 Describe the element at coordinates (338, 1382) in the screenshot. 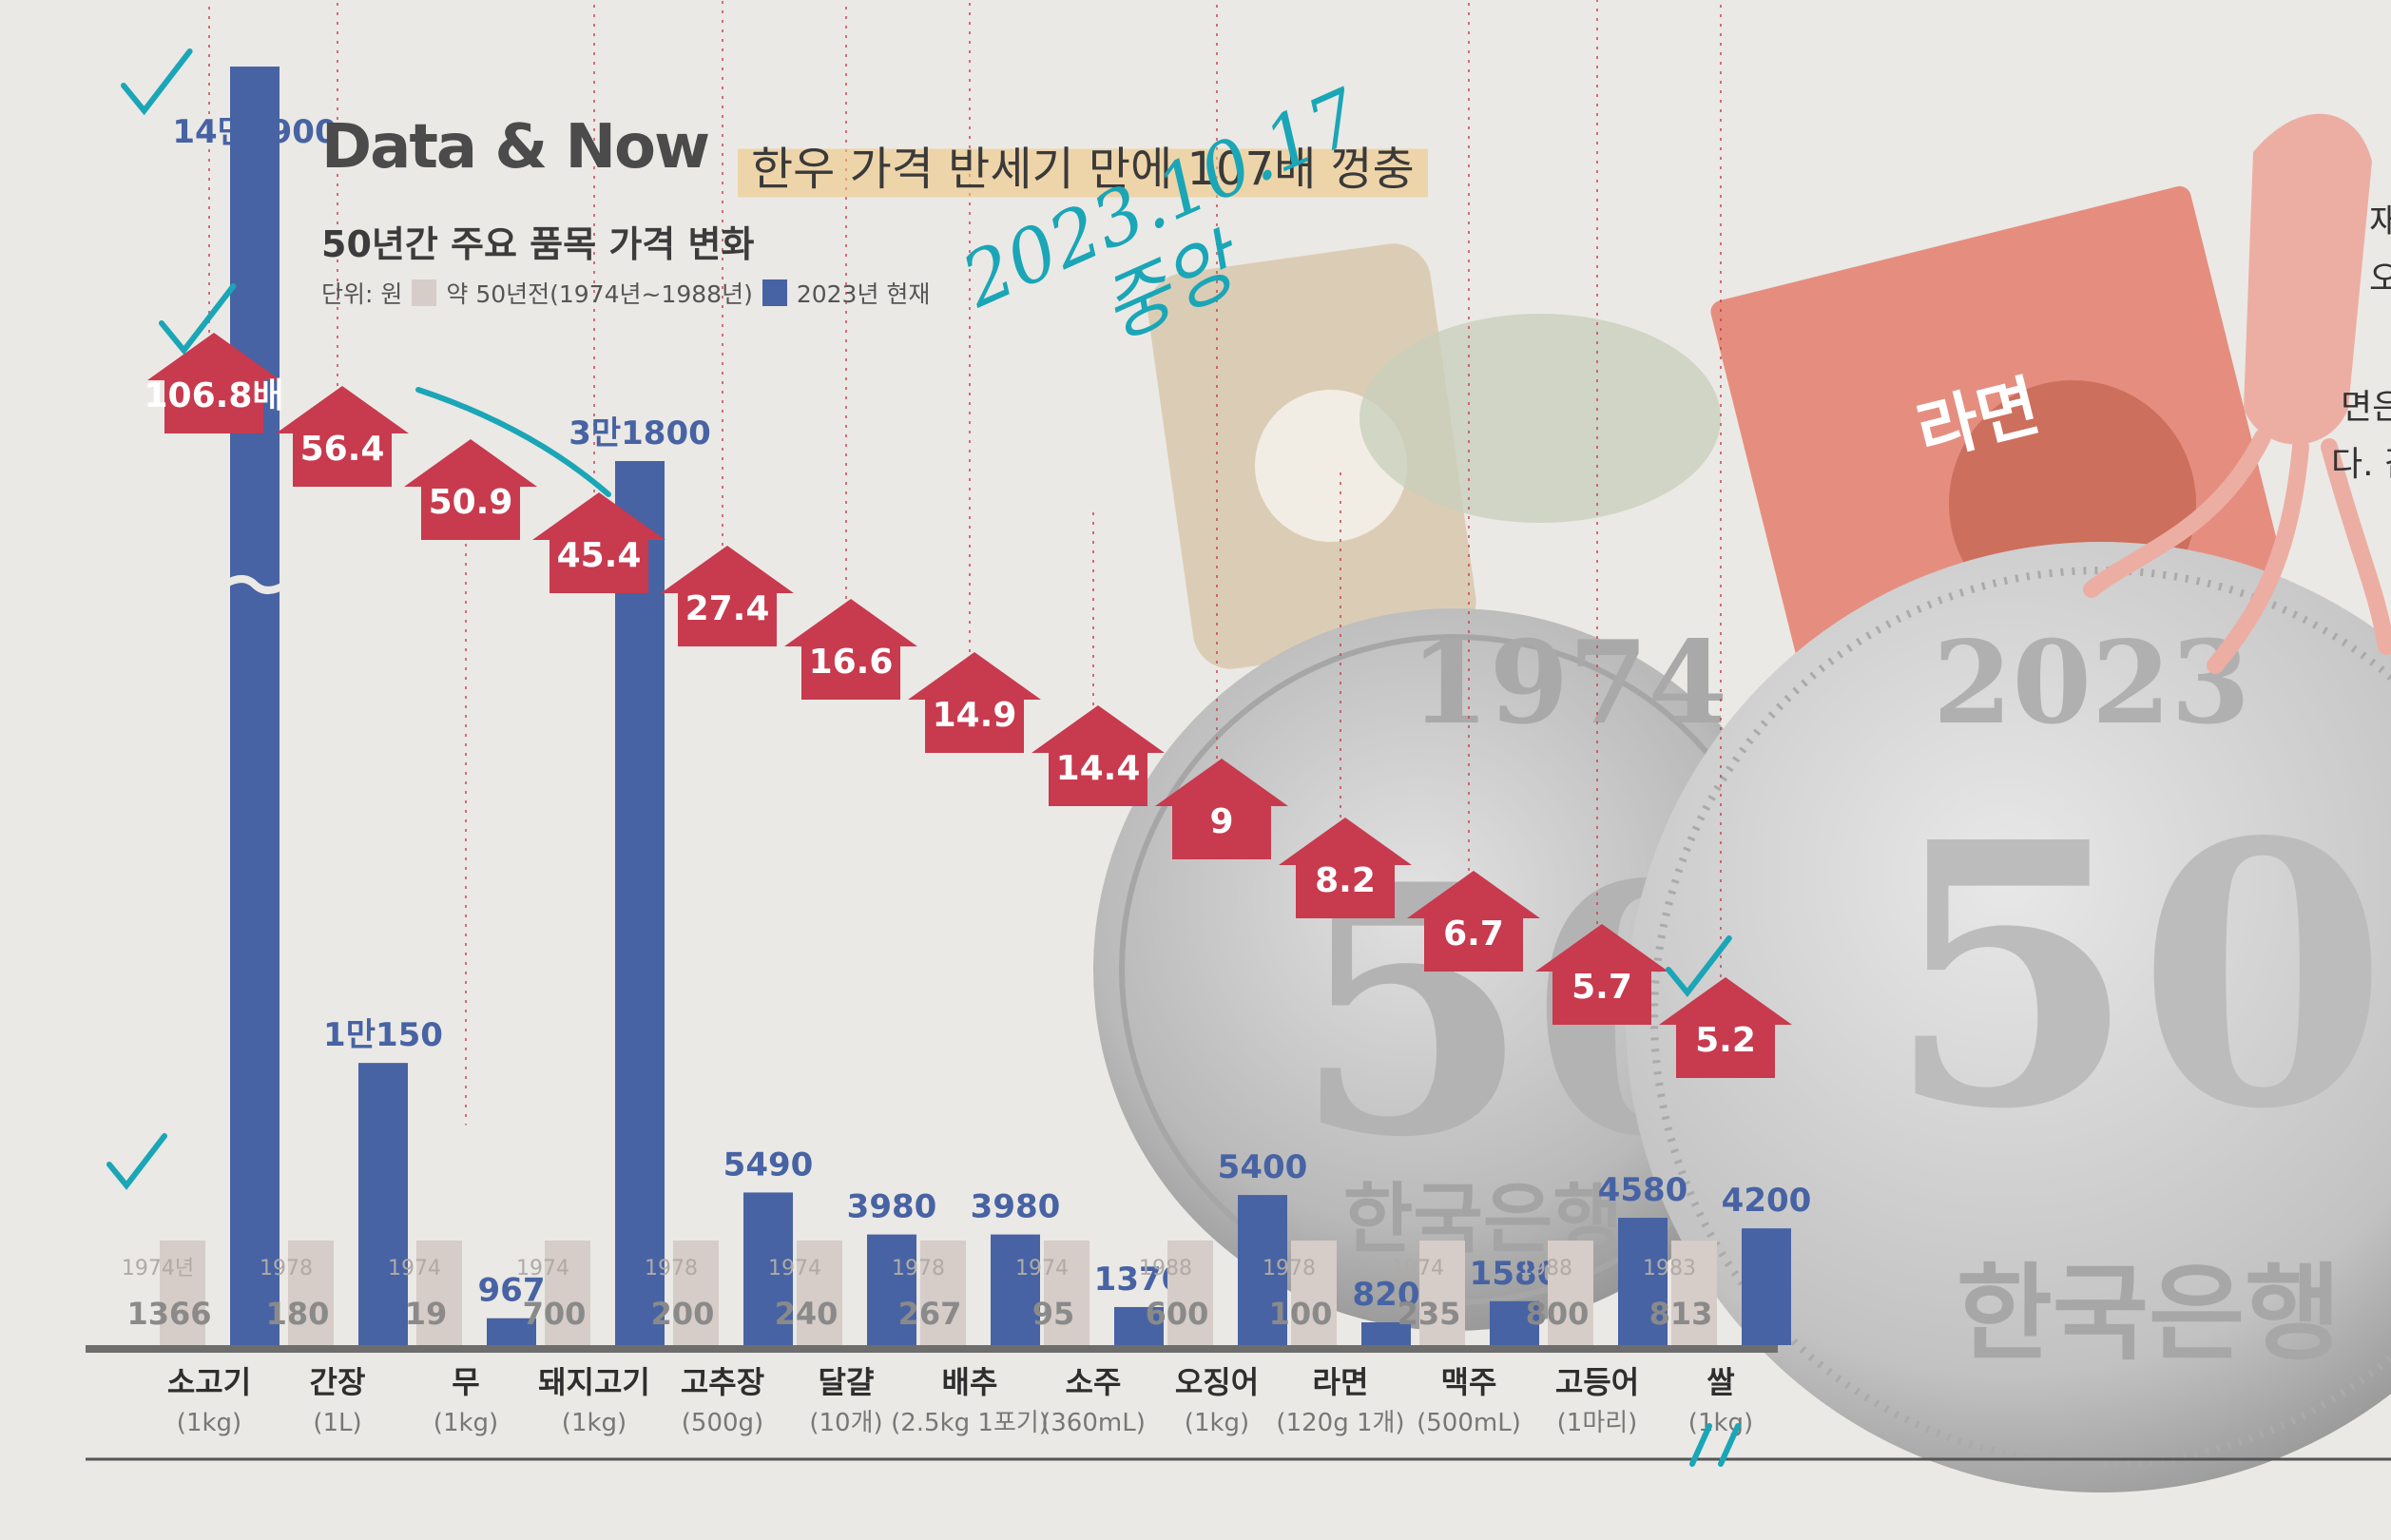

I see `category-label: 간장` at that location.